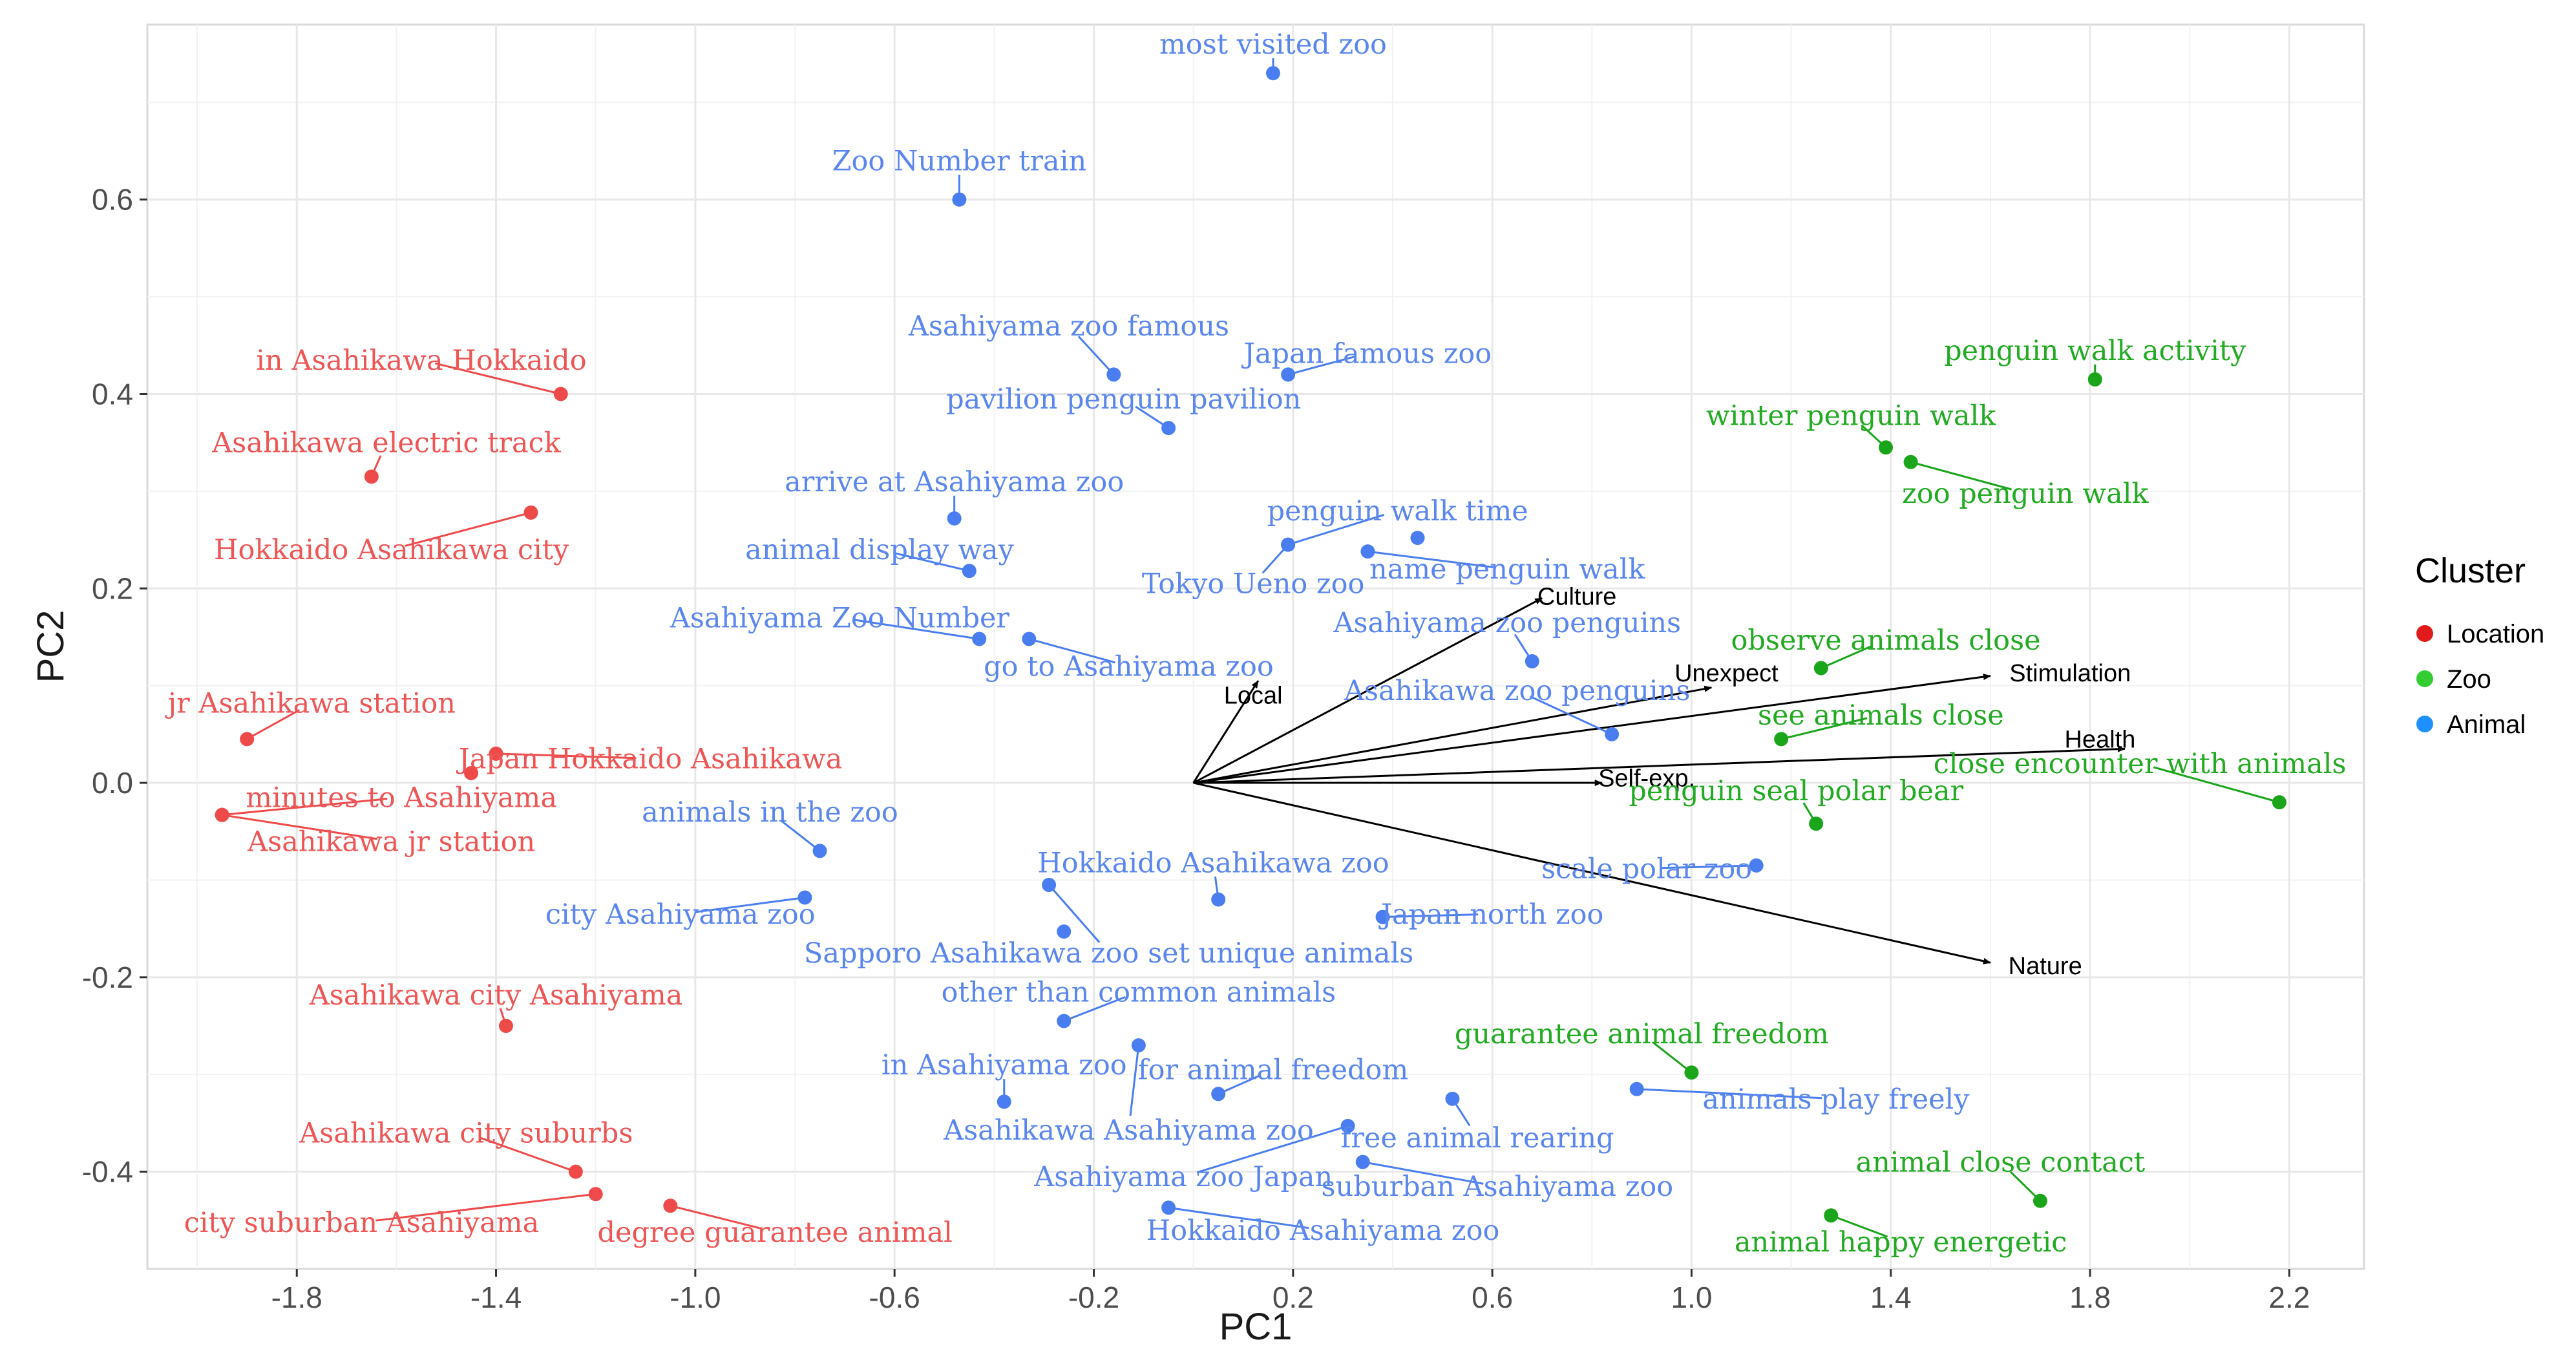 Image resolution: width=2576 pixels, height=1362 pixels. Describe the element at coordinates (1253, 696) in the screenshot. I see `loading-label-0: Local` at that location.